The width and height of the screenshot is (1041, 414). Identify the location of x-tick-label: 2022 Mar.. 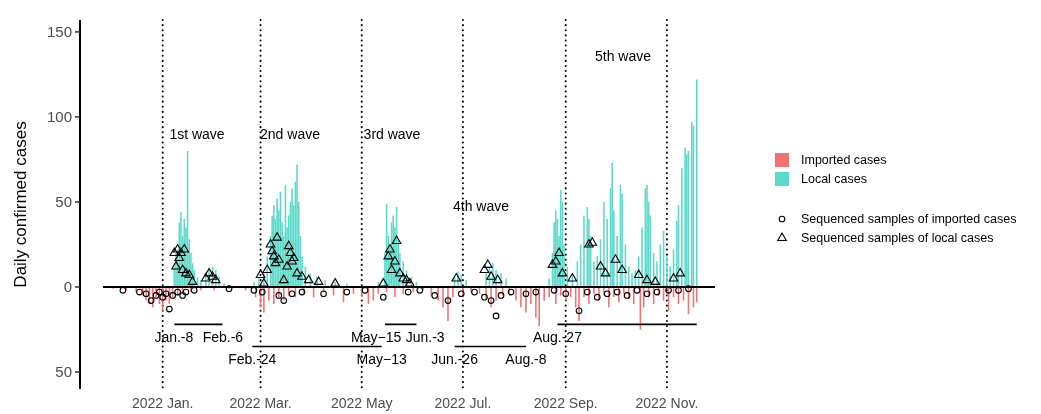
(260, 403).